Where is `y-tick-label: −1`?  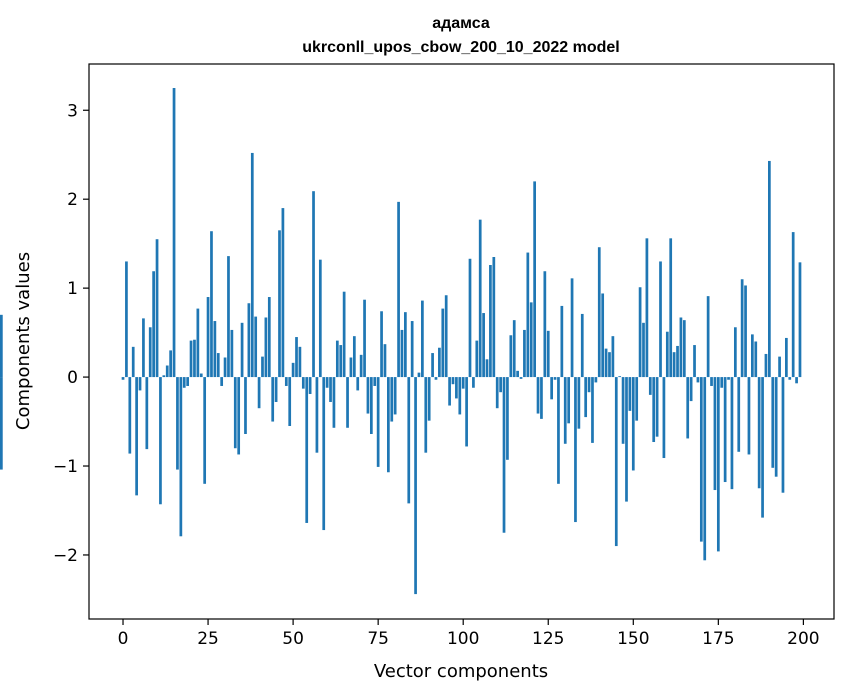 y-tick-label: −1 is located at coordinates (65, 467).